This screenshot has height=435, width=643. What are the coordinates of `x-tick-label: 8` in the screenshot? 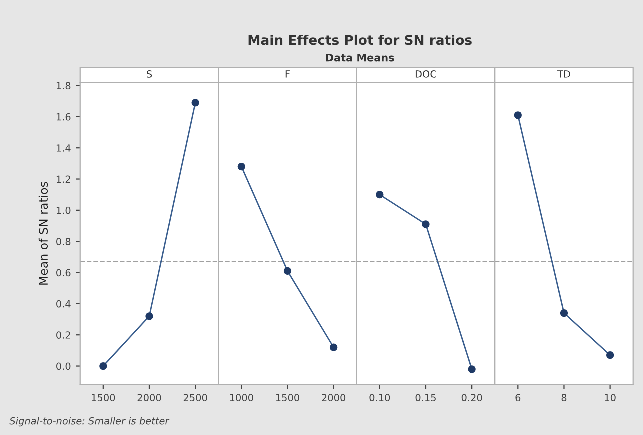 It's located at (564, 398).